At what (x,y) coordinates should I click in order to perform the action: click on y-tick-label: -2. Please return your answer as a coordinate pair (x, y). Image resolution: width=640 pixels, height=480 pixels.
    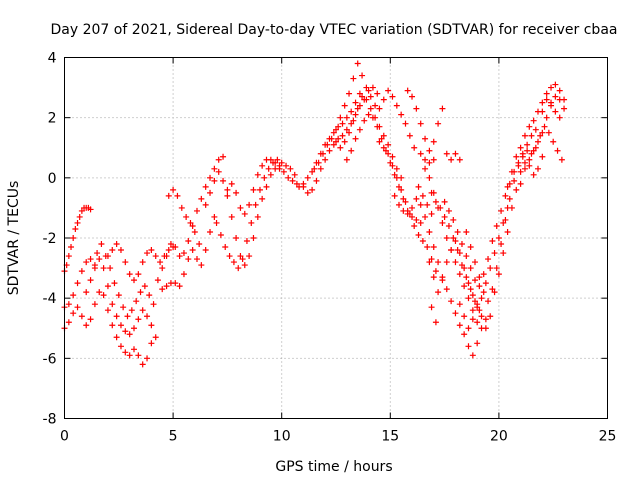
    Looking at the image, I should click on (50, 239).